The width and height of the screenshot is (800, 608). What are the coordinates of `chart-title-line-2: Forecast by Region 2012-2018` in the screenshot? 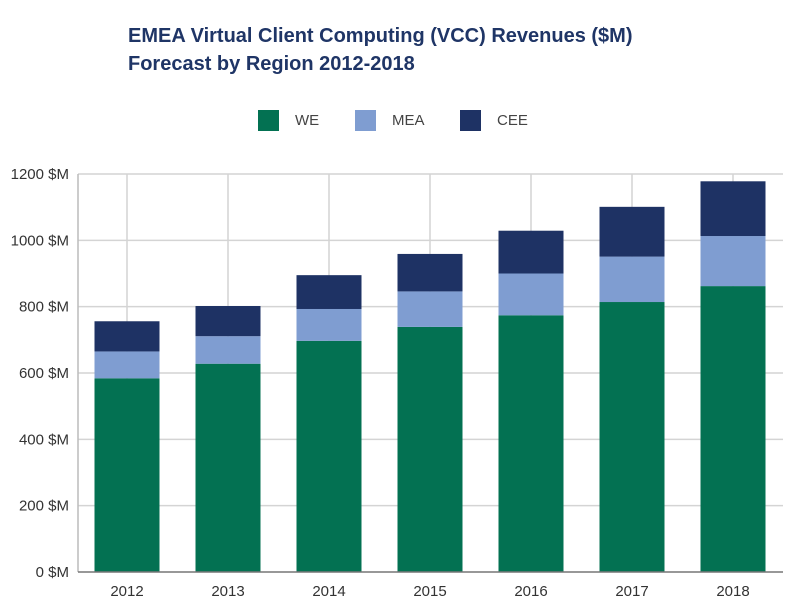 It's located at (271, 64).